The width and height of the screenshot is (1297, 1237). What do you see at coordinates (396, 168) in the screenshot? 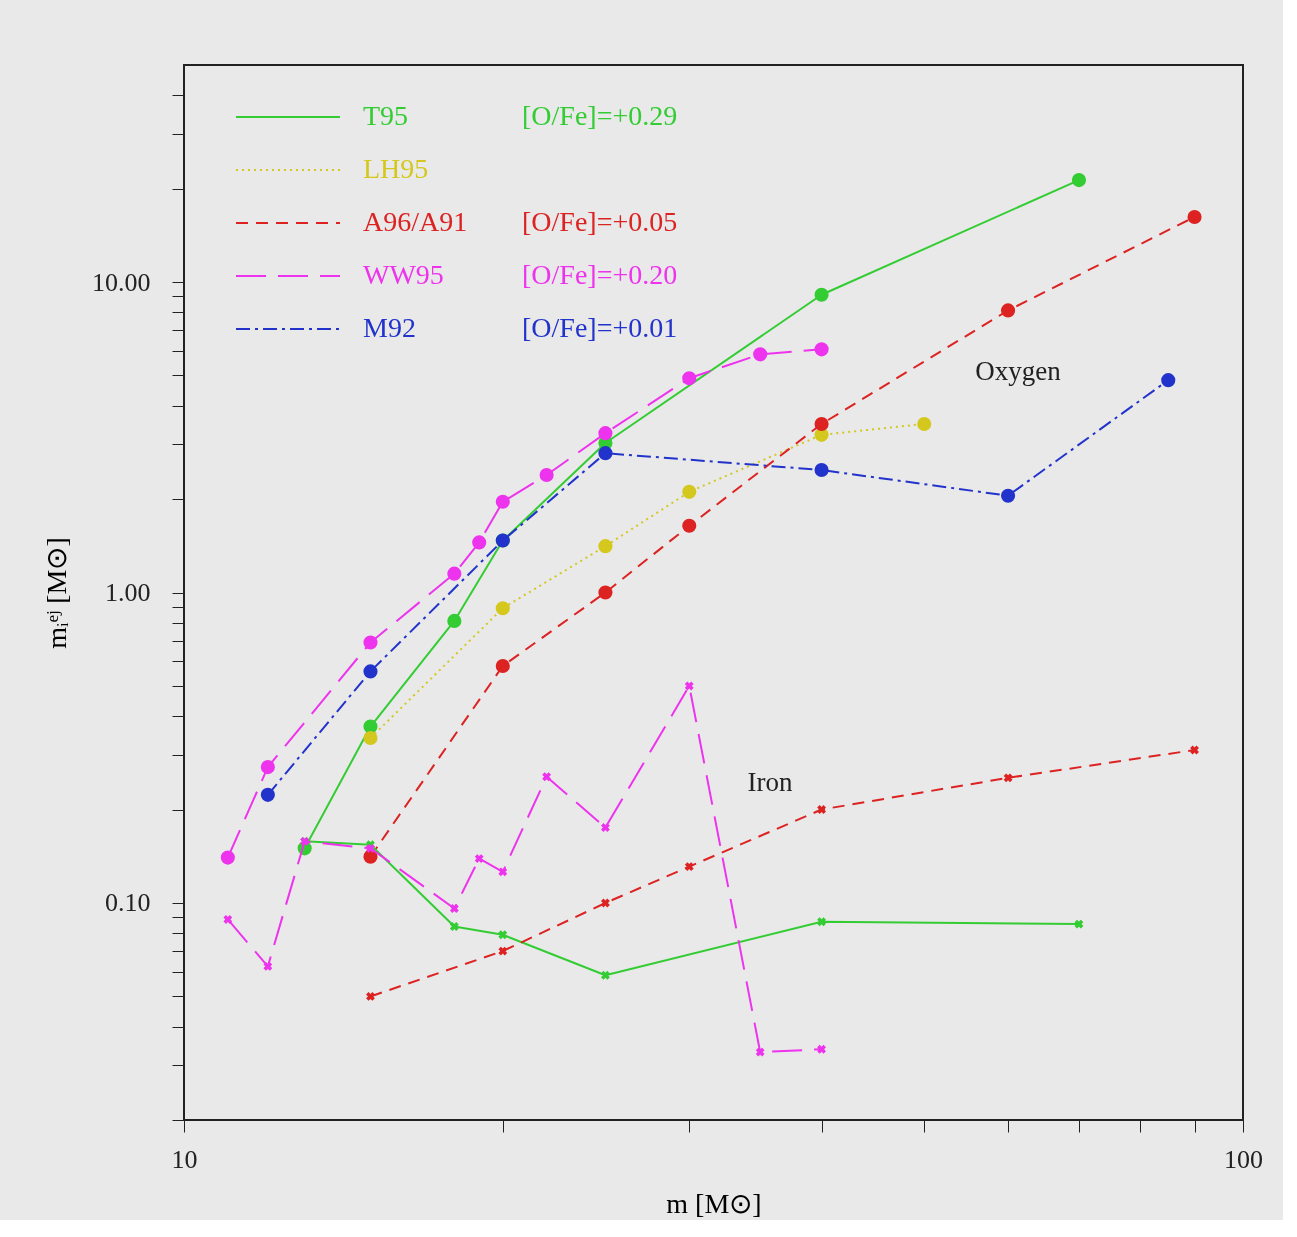
I see `legend-label: LH95` at bounding box center [396, 168].